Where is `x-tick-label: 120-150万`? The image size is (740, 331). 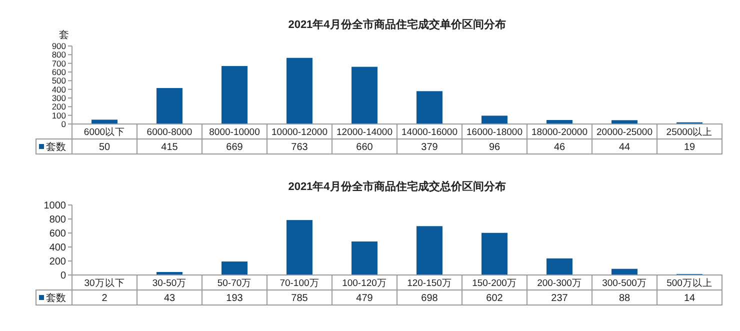 x-tick-label: 120-150万 is located at coordinates (429, 283).